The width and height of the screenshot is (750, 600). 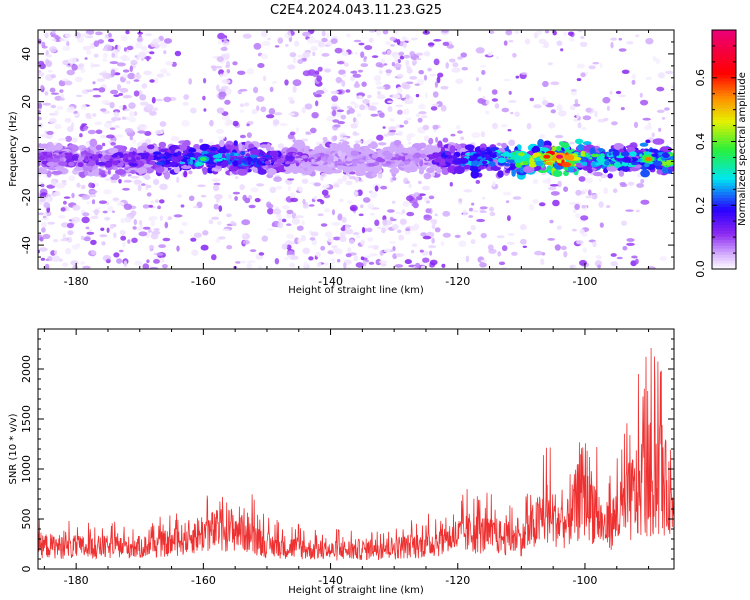 What do you see at coordinates (700, 206) in the screenshot?
I see `colorbar-tick-label: 0.2` at bounding box center [700, 206].